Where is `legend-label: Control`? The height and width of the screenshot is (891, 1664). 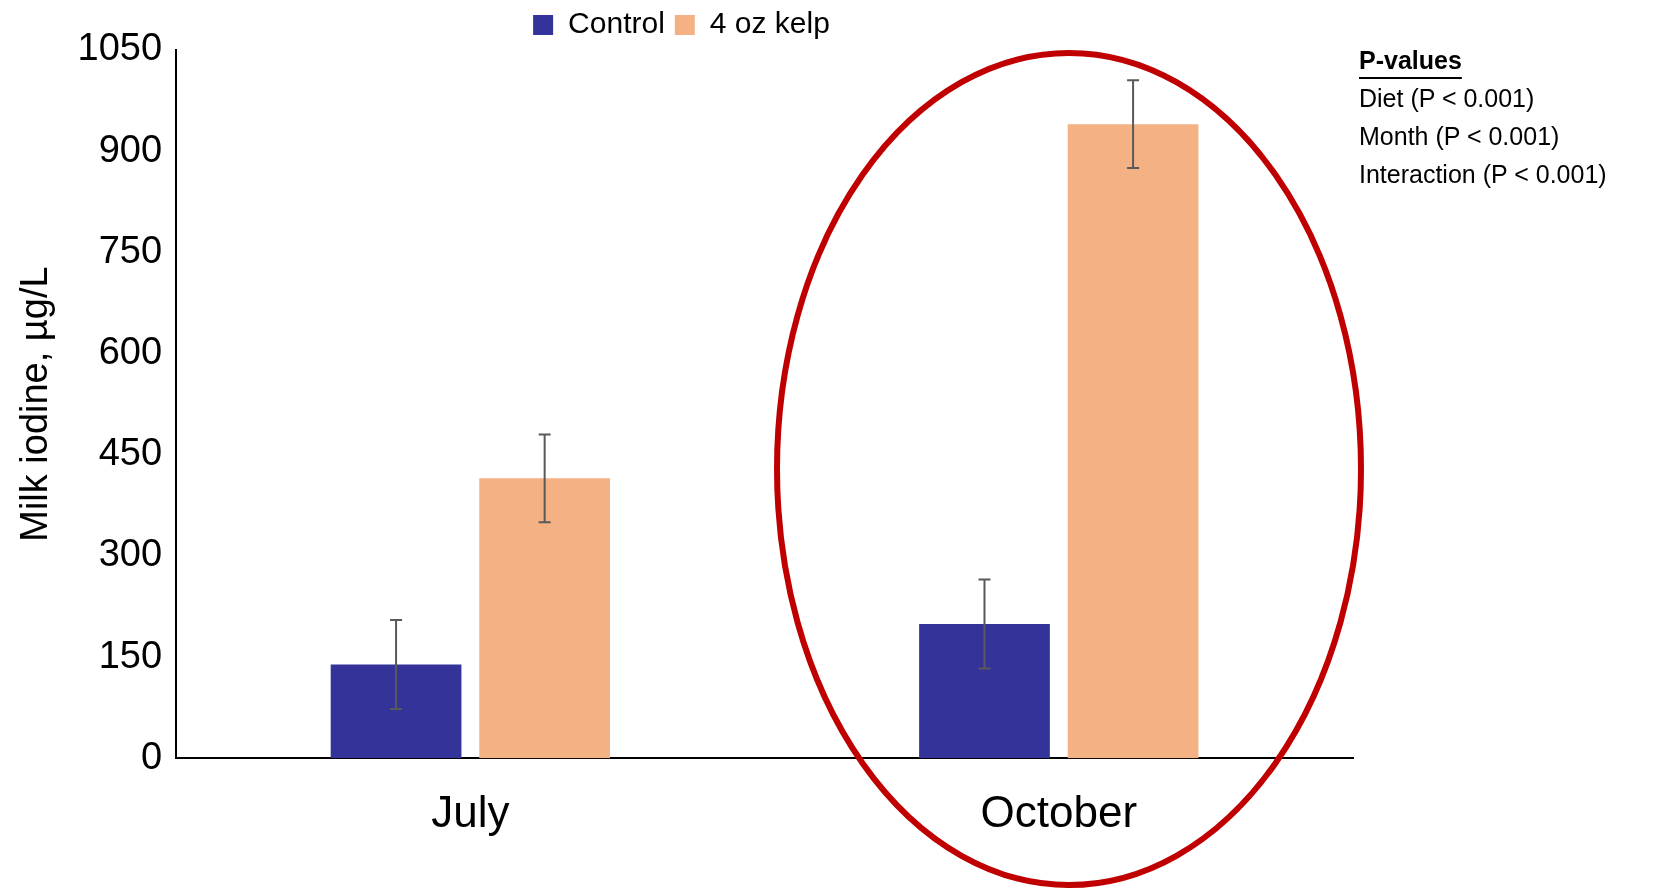 legend-label: Control is located at coordinates (616, 23).